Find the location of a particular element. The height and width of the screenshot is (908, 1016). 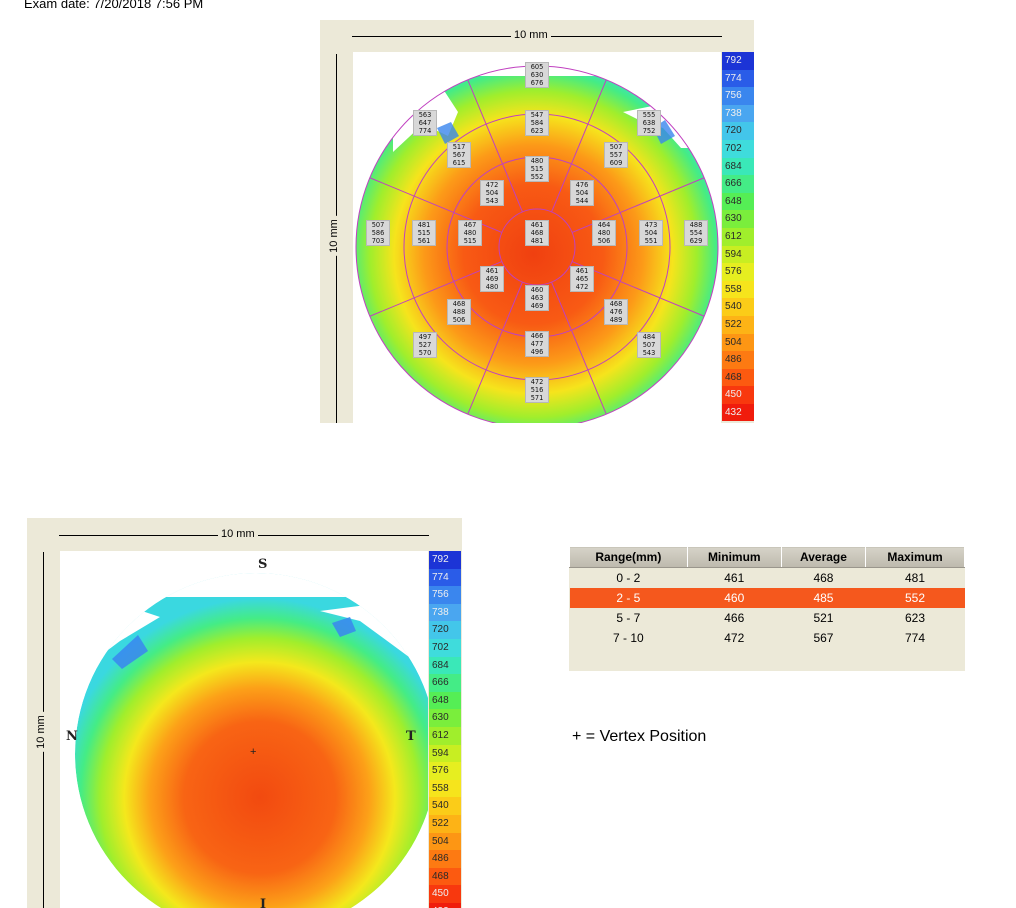

zone-value: 586 is located at coordinates (378, 233).